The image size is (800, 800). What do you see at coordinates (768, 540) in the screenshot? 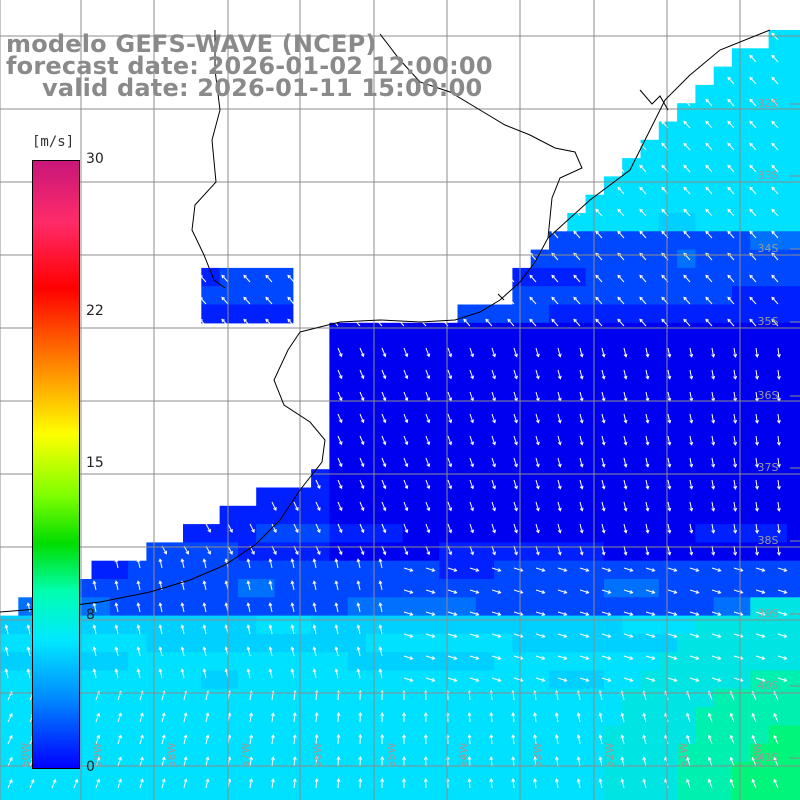
I see `lat-label: 38S` at bounding box center [768, 540].